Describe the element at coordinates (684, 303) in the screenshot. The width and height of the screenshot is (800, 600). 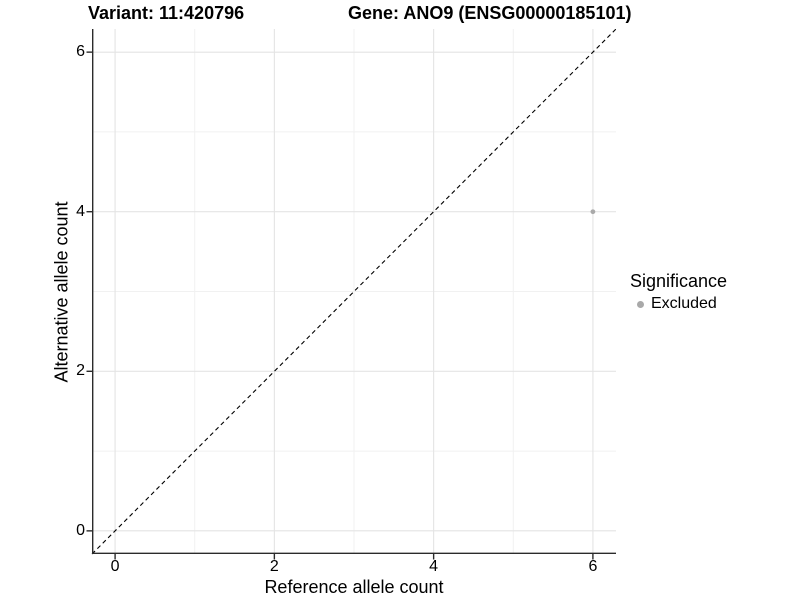
I see `legend-item-label: Excluded` at that location.